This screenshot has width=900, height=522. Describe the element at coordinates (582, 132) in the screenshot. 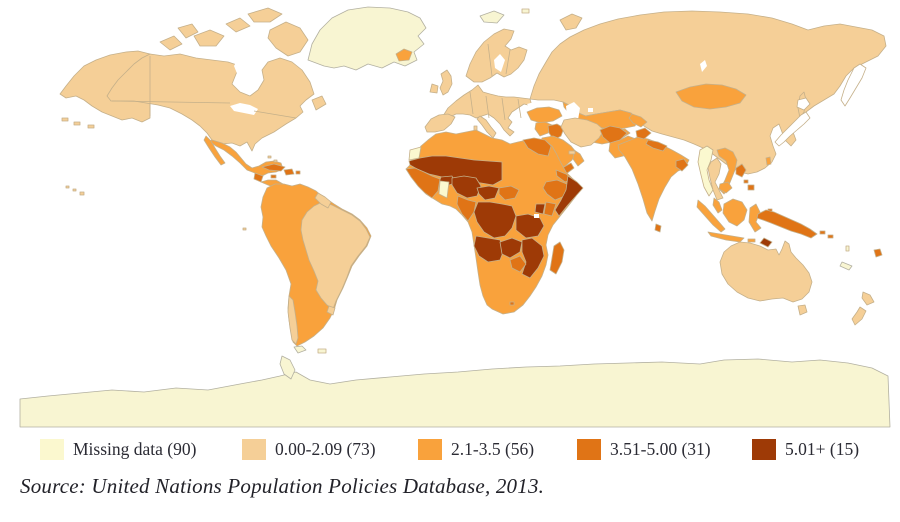

I see `region-iran` at that location.